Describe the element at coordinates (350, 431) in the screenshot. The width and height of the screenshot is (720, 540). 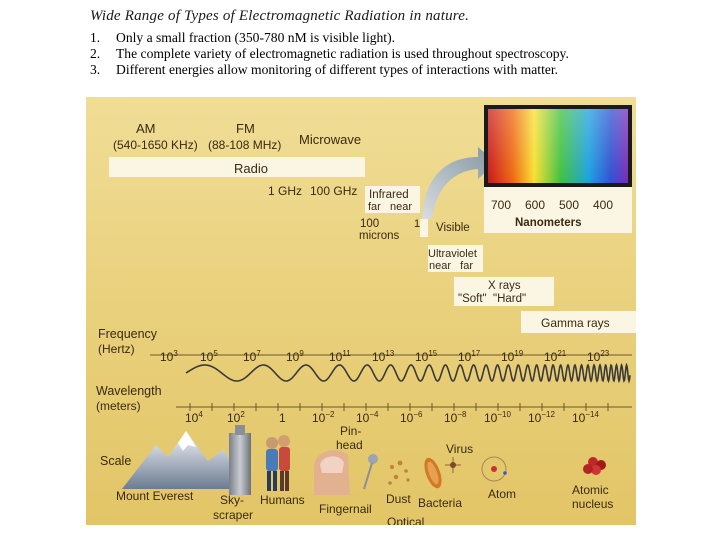
I see `pinhead-label-1: Pin-` at that location.